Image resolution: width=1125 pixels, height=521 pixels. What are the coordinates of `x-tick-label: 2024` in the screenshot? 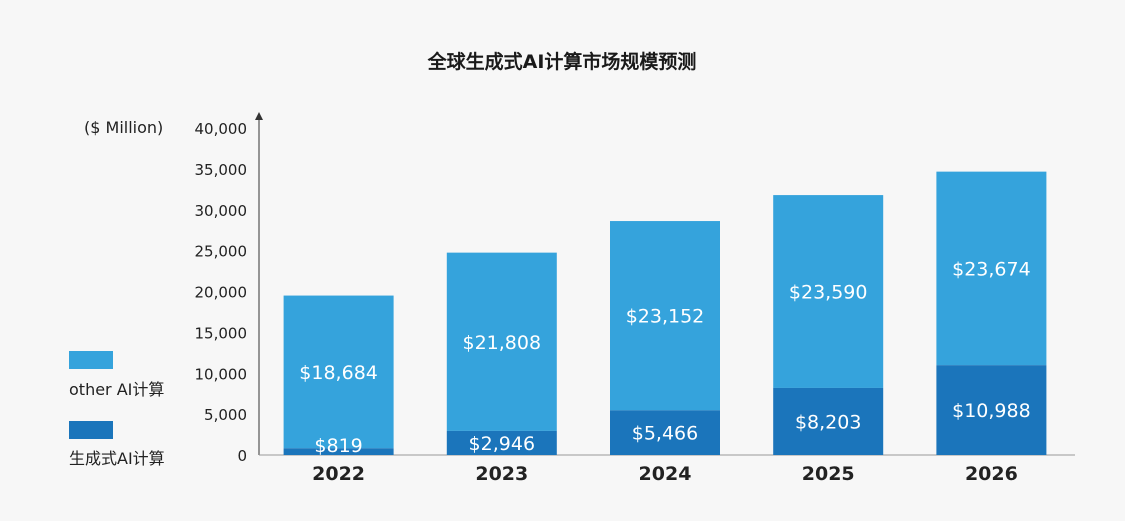 It's located at (665, 474).